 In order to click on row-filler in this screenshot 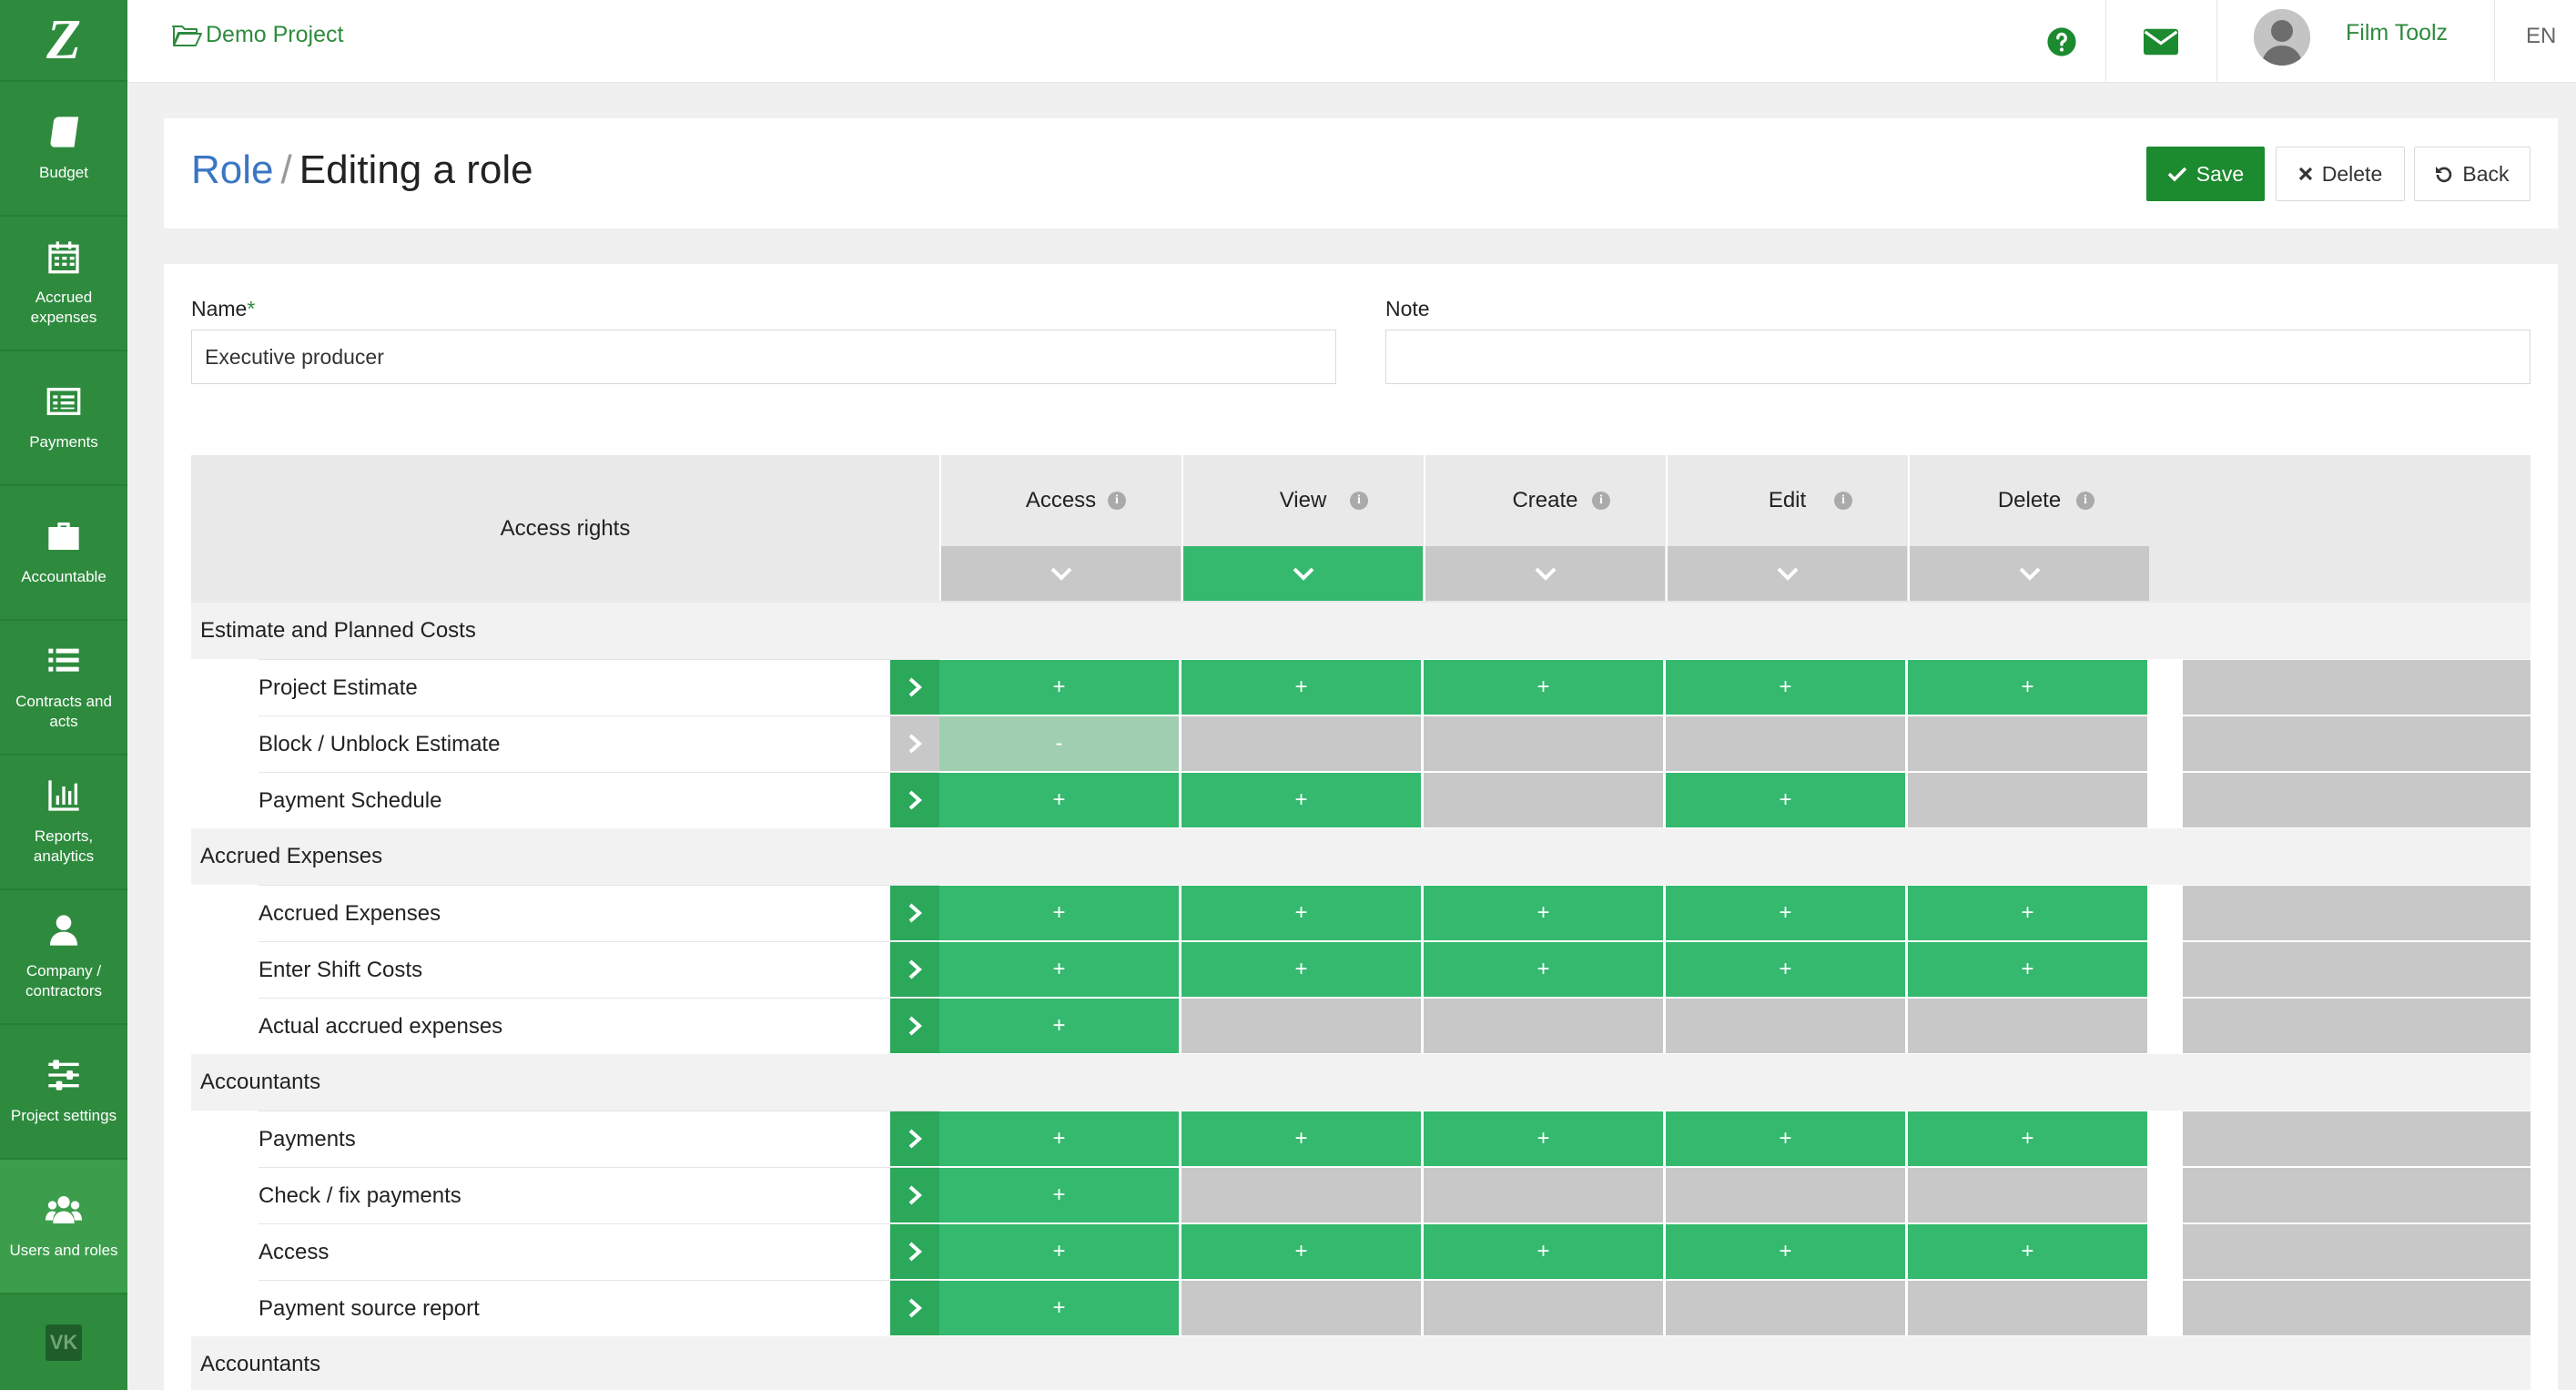, I will do `click(2356, 1026)`.